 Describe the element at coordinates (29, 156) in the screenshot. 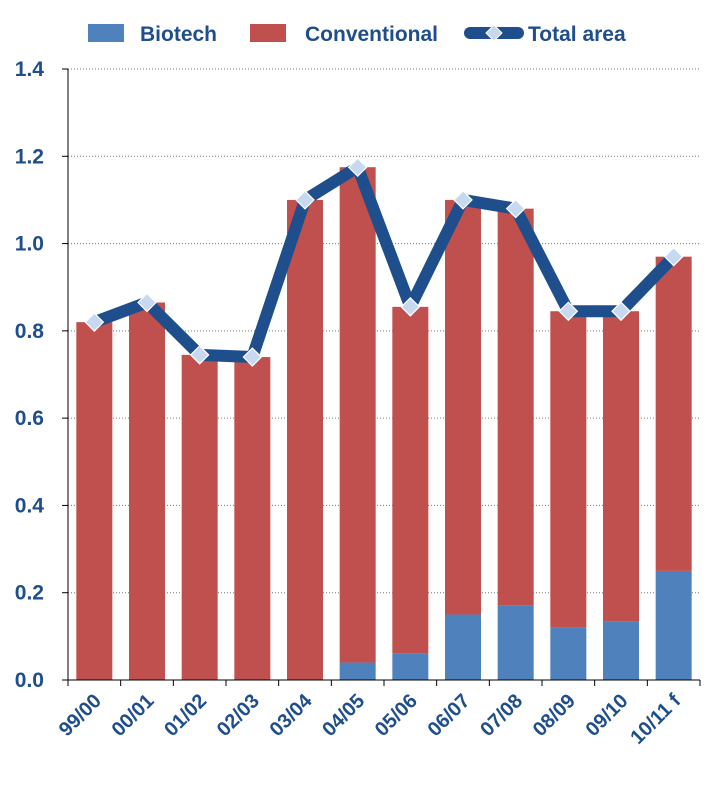

I see `y-tick-label: 1.2` at that location.